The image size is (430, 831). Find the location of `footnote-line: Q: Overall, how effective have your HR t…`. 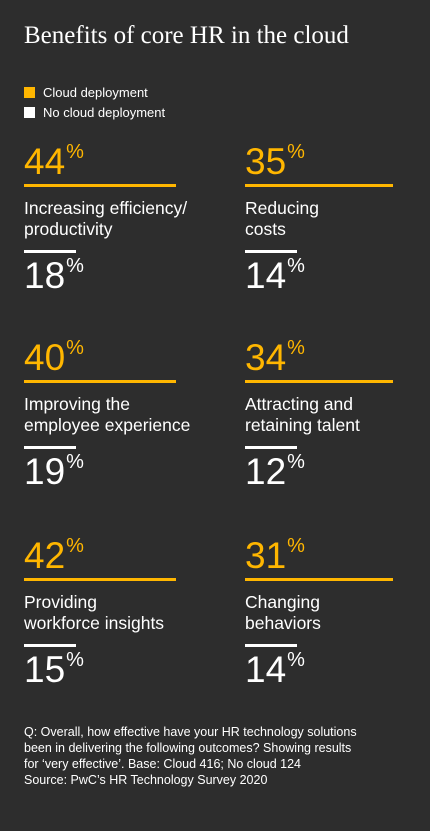

footnote-line: Q: Overall, how effective have your HR t… is located at coordinates (190, 732).